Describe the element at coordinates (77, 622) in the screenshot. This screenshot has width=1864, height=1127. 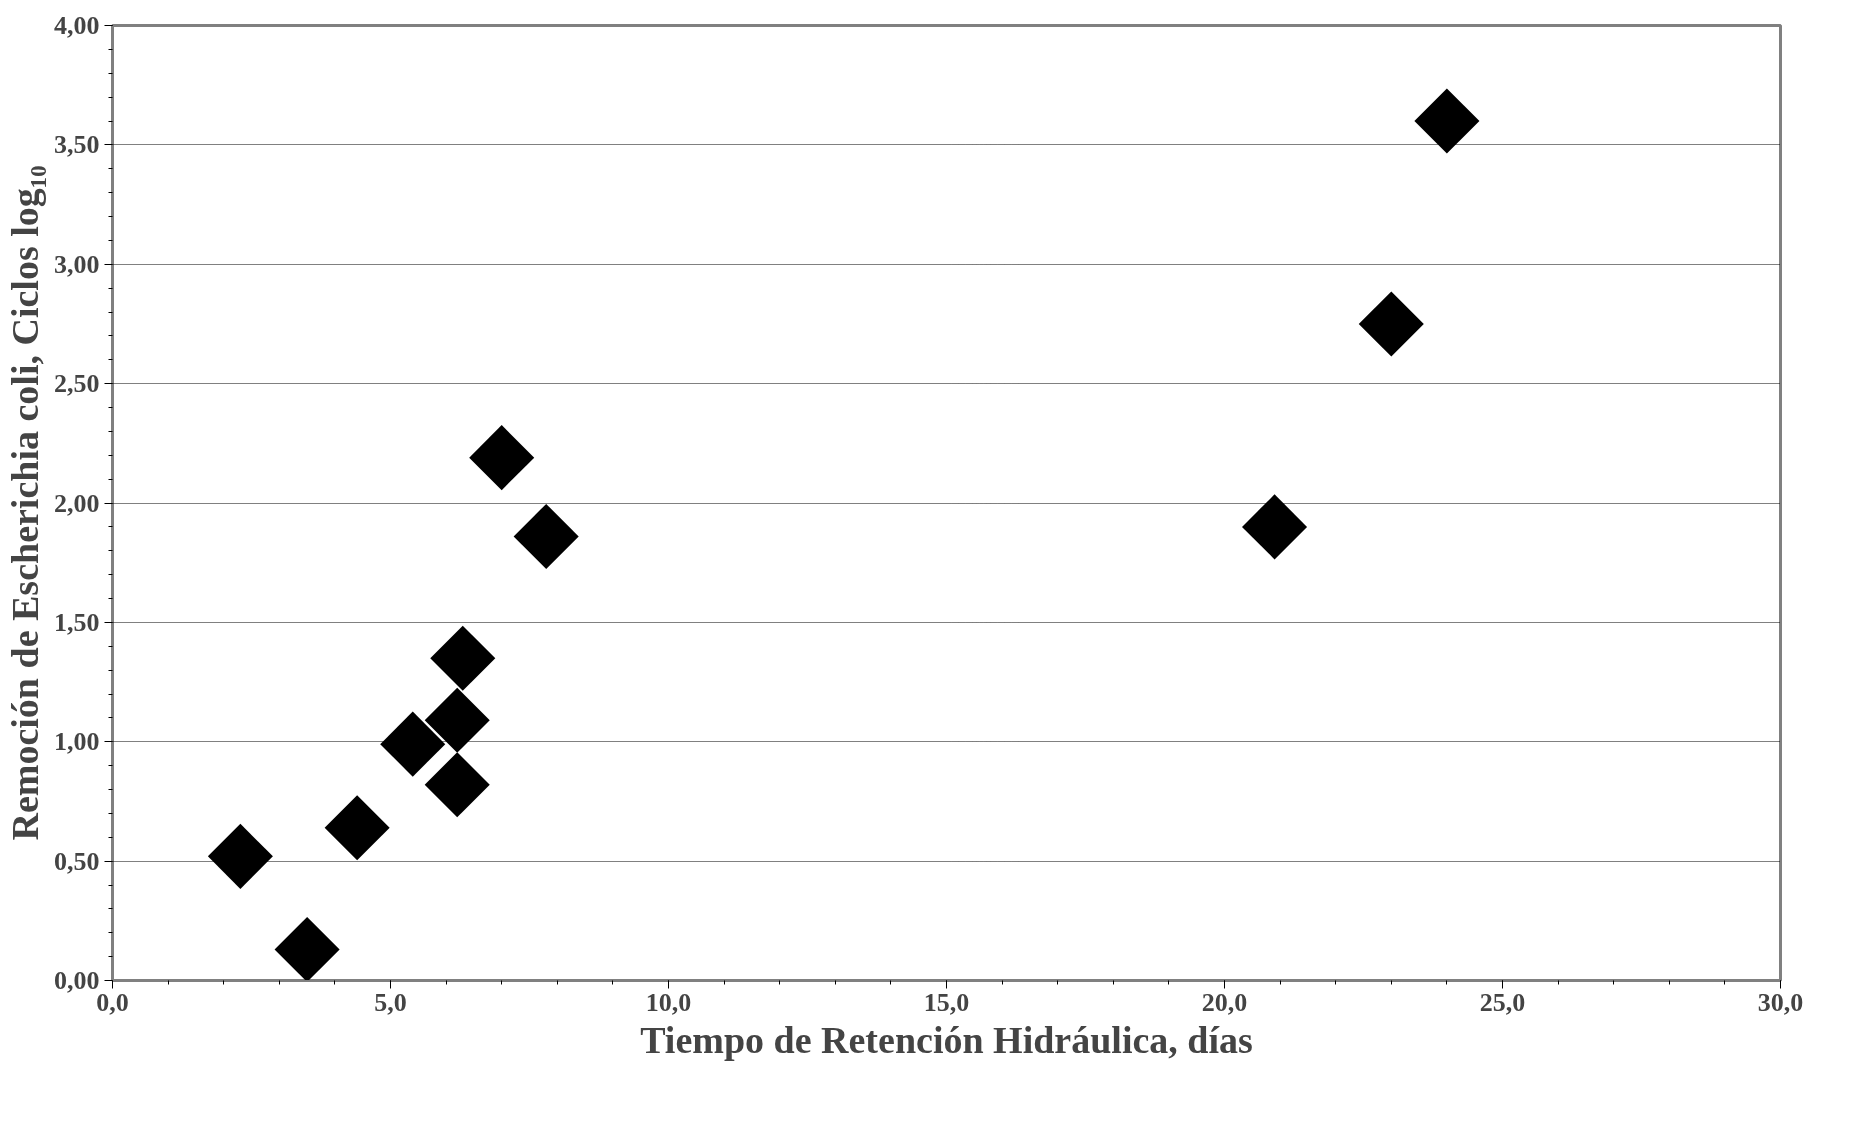
I see `y-tick-label: 1,50` at that location.